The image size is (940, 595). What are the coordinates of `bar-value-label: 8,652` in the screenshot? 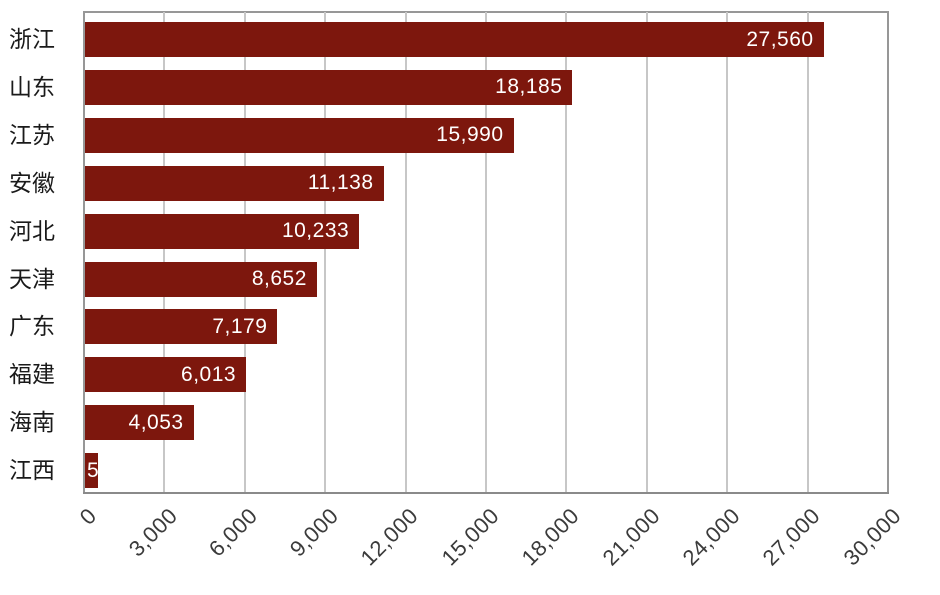 It's located at (279, 278).